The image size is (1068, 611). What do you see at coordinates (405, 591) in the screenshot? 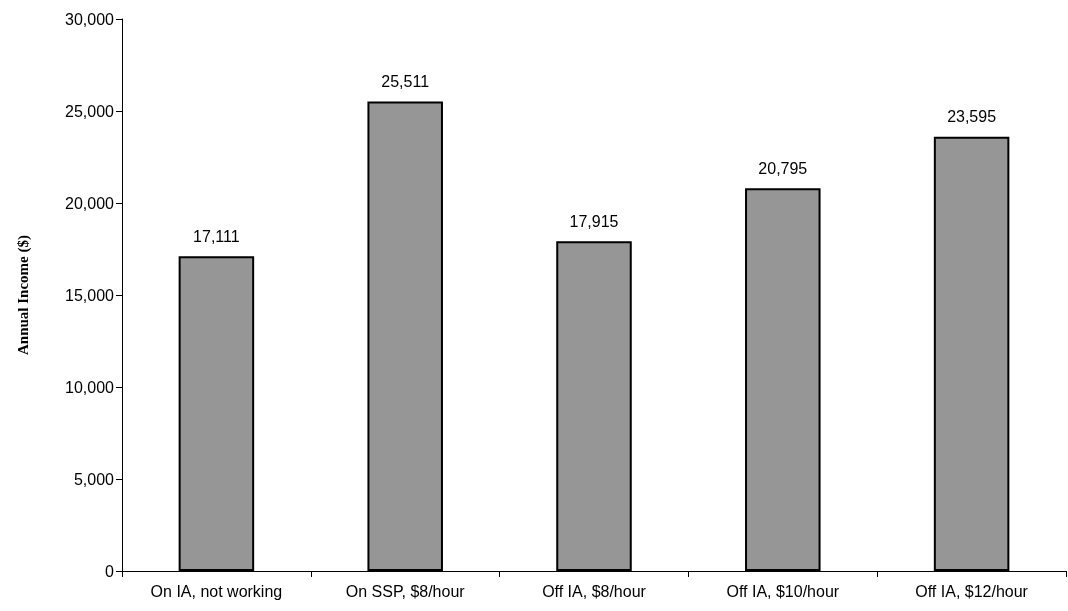
I see `x-tick-label: On SSP, $8/hour` at bounding box center [405, 591].